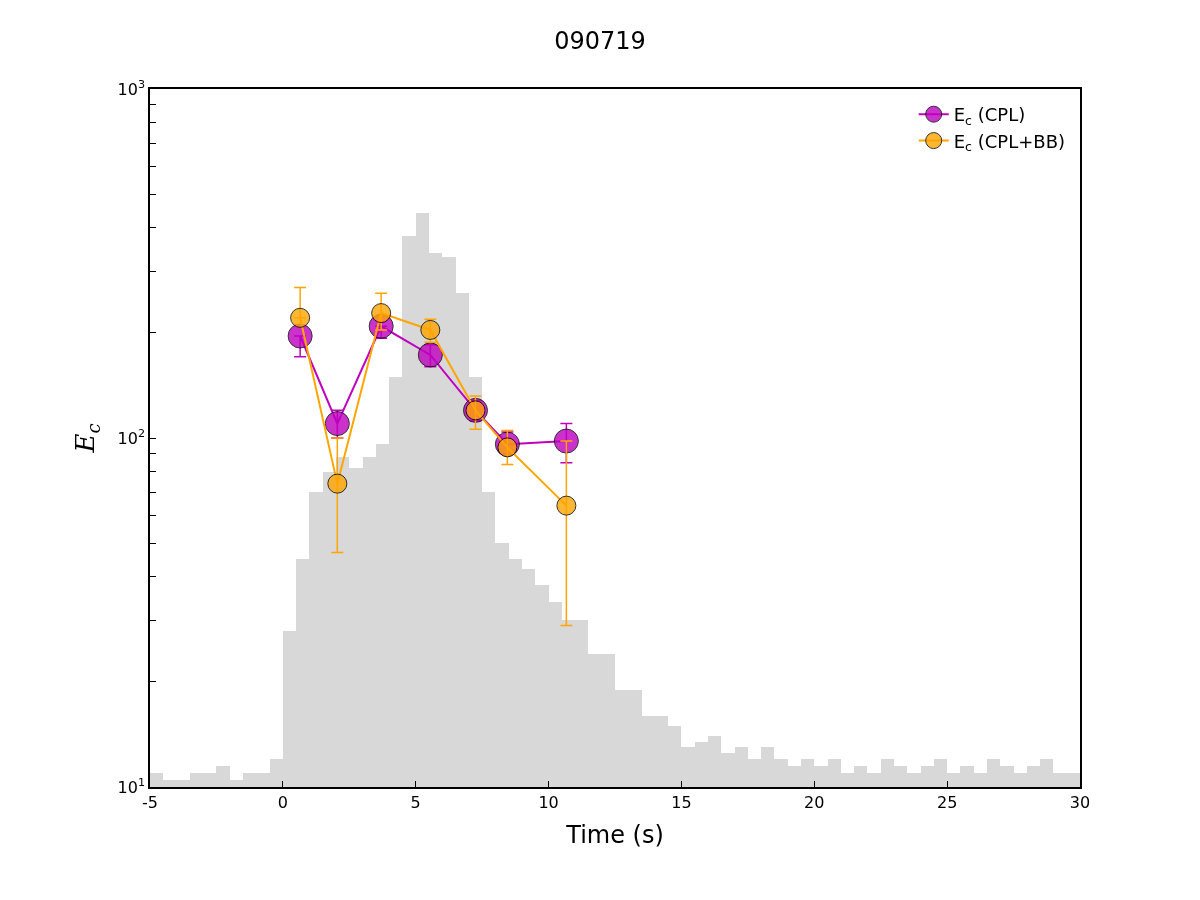  Describe the element at coordinates (548, 802) in the screenshot. I see `x-tick-label: 10` at that location.